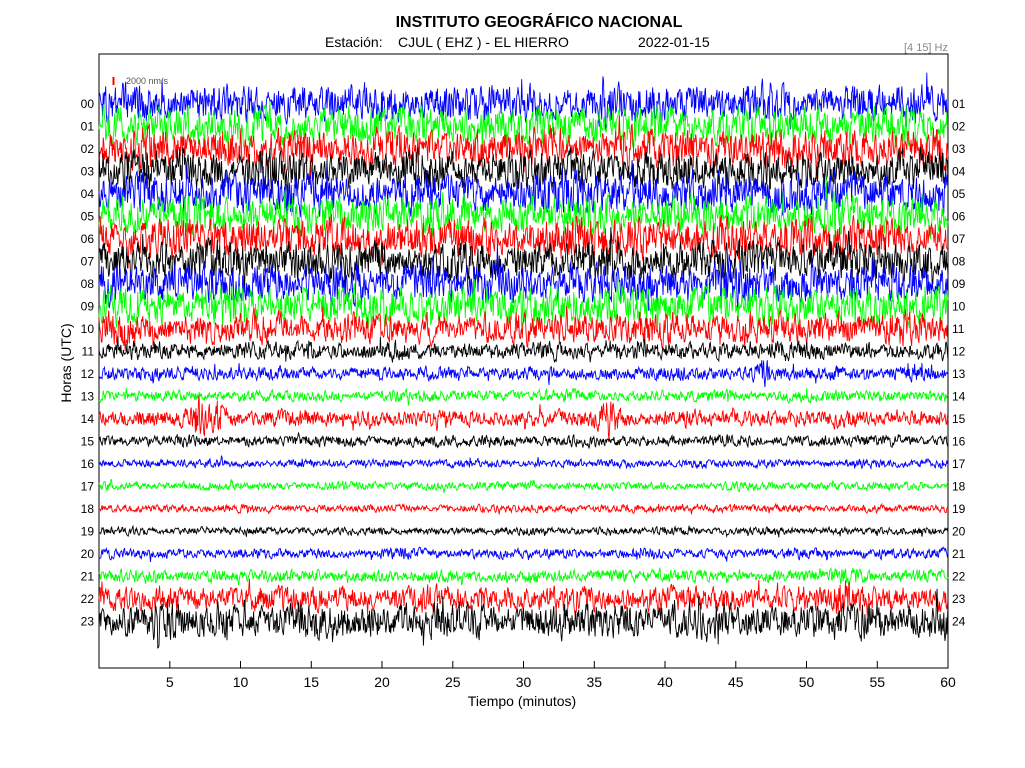 The image size is (1025, 768). Describe the element at coordinates (595, 682) in the screenshot. I see `x-tick-label: 35` at that location.